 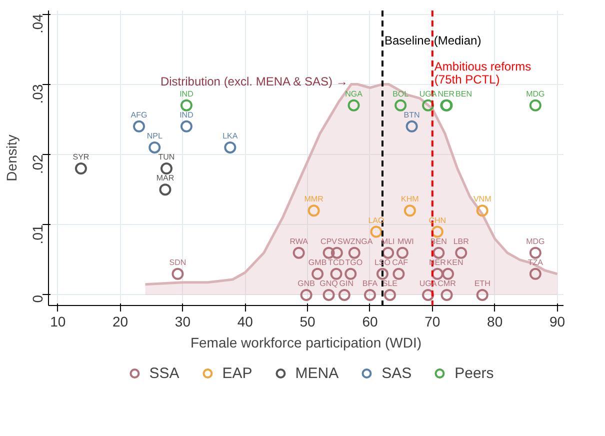 What do you see at coordinates (336, 262) in the screenshot?
I see `data-label: TCD` at bounding box center [336, 262].